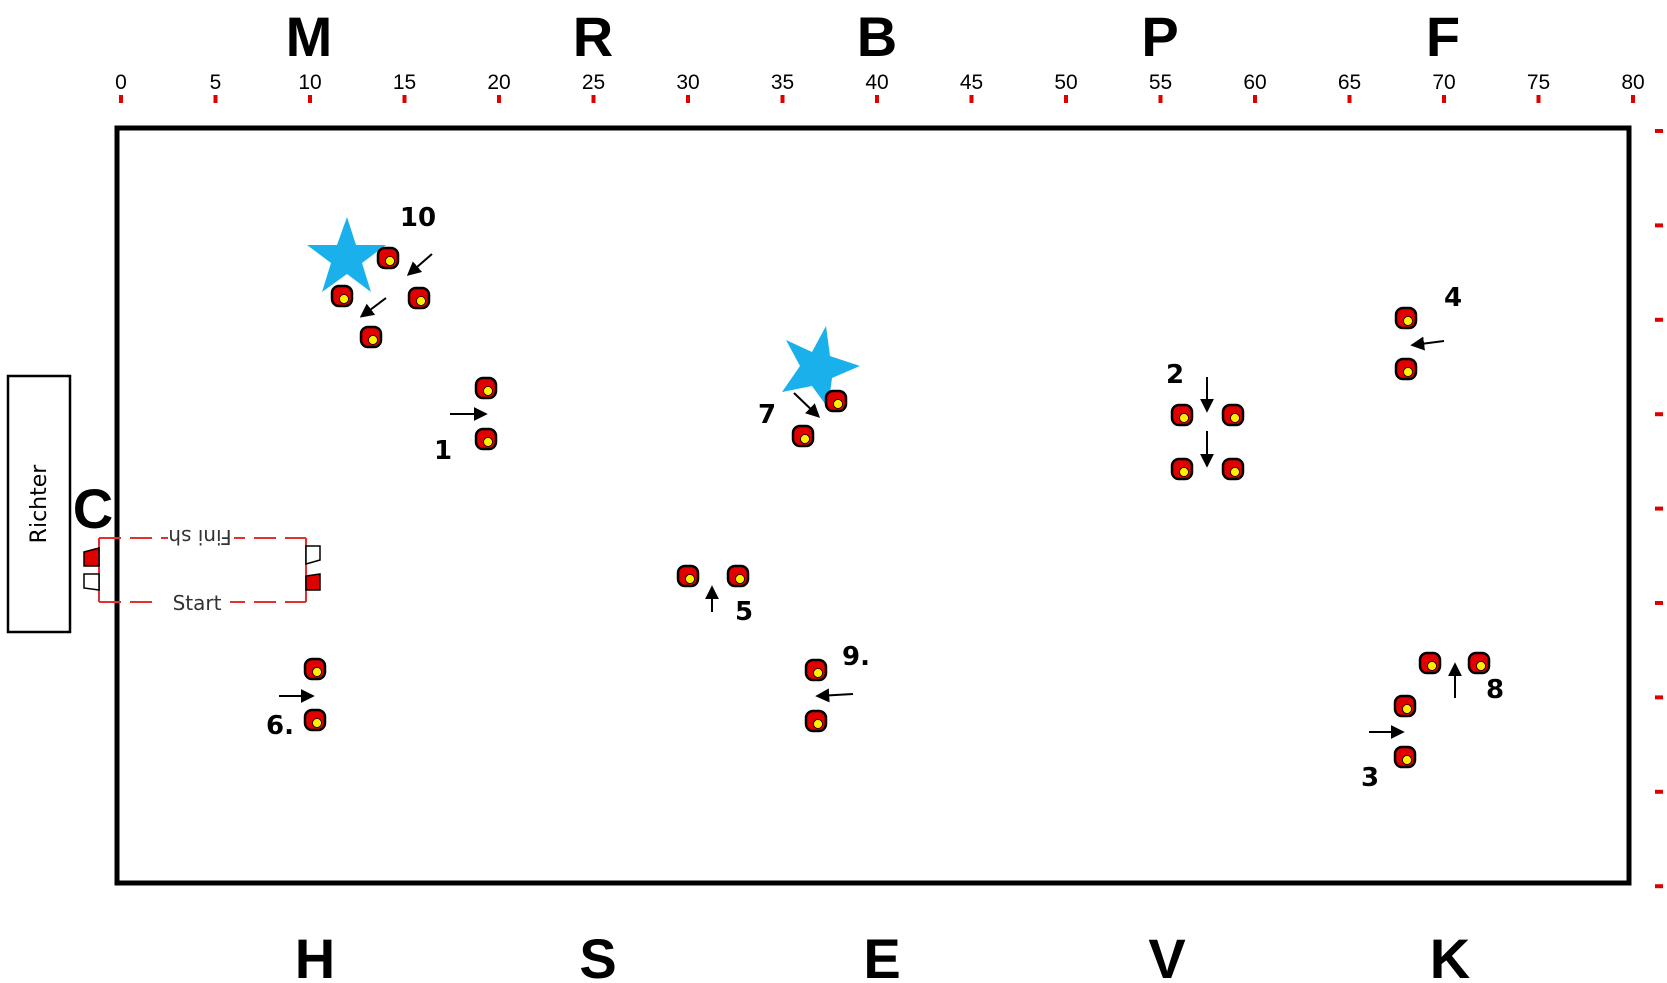  Describe the element at coordinates (1065, 82) in the screenshot. I see `scale-tick-label: 50` at that location.